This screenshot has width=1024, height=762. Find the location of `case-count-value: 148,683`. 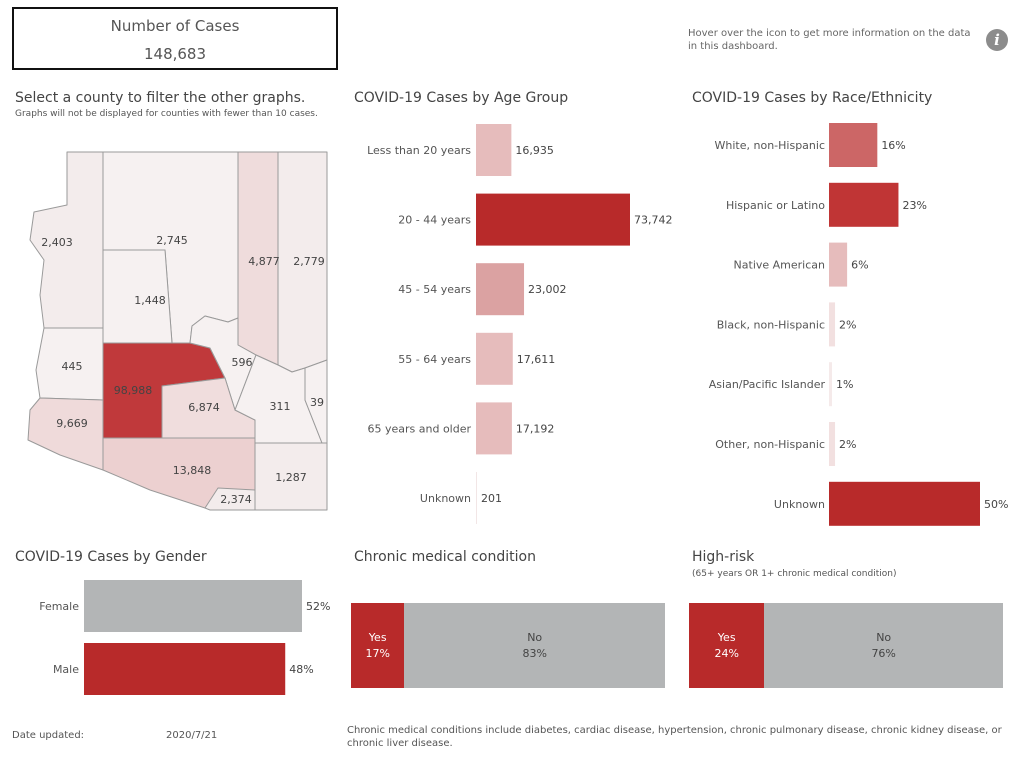

case-count-value: 148,683 is located at coordinates (175, 54).